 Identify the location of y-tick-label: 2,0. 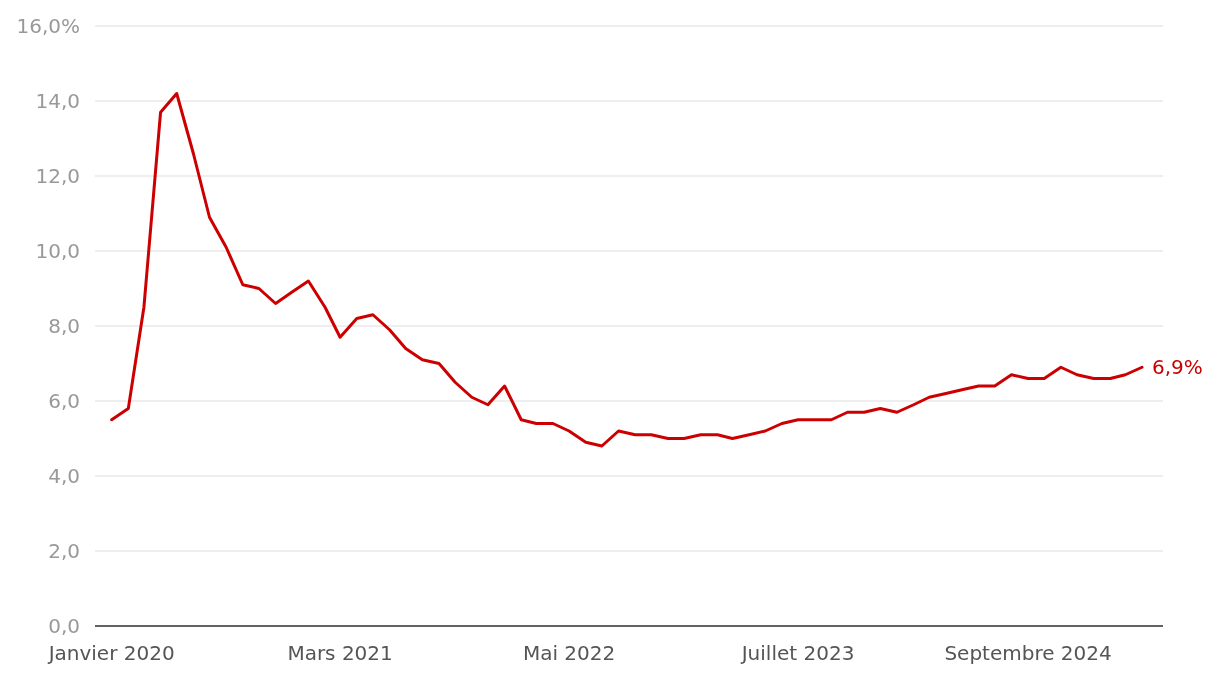
(64, 551).